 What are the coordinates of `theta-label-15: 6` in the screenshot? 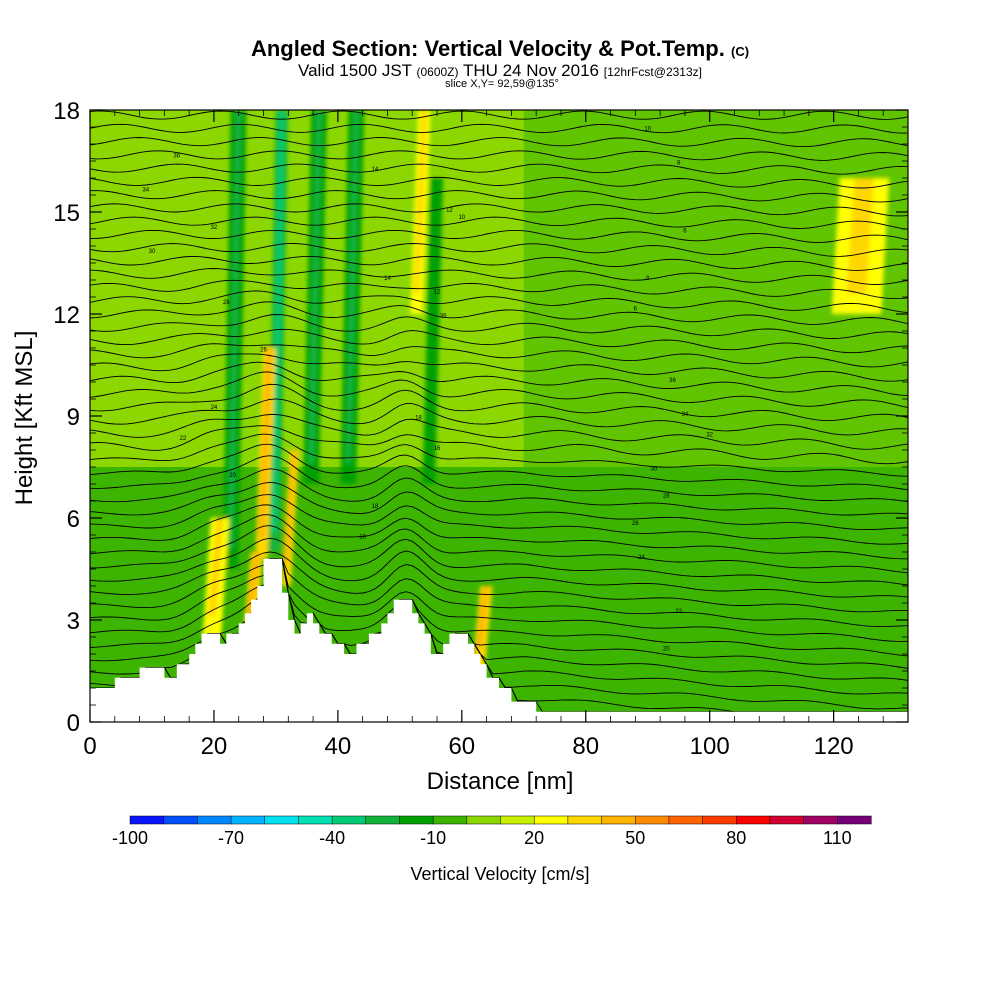 It's located at (636, 310).